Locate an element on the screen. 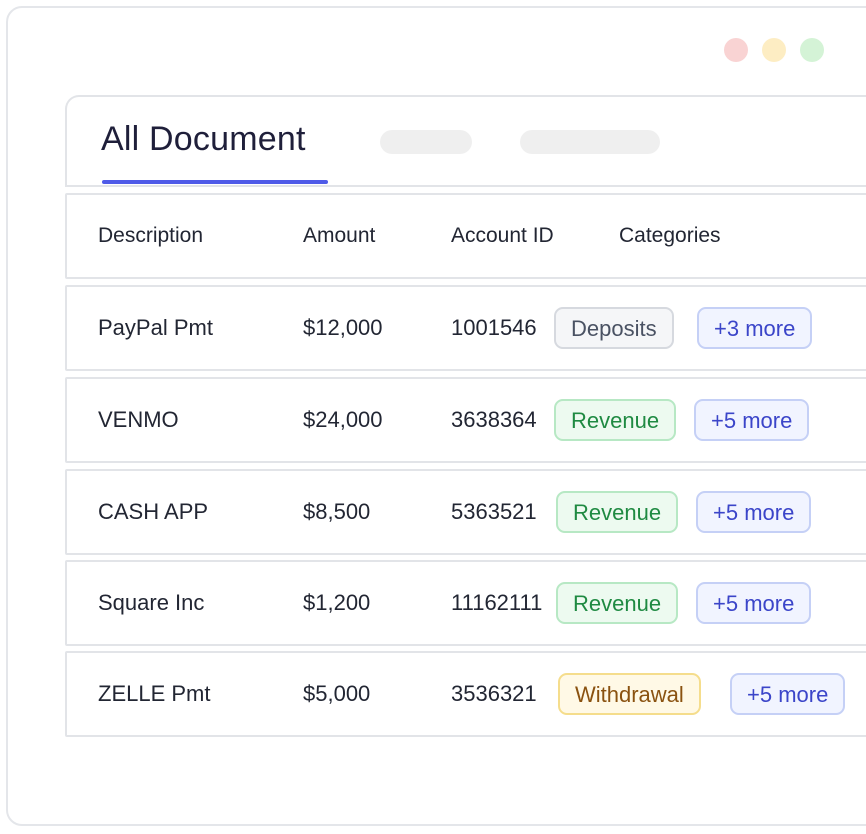  cell-account-id: 11162111 is located at coordinates (497, 602).